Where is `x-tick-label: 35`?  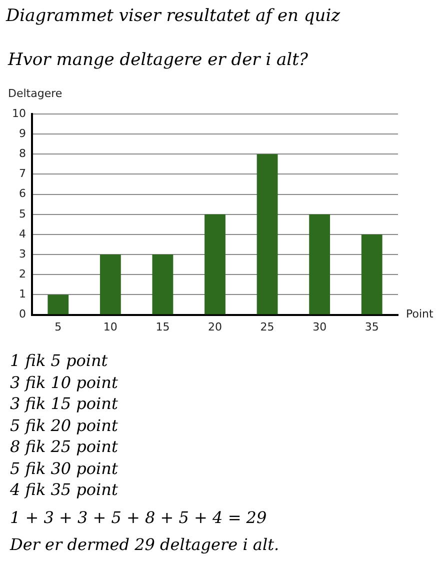 x-tick-label: 35 is located at coordinates (371, 327).